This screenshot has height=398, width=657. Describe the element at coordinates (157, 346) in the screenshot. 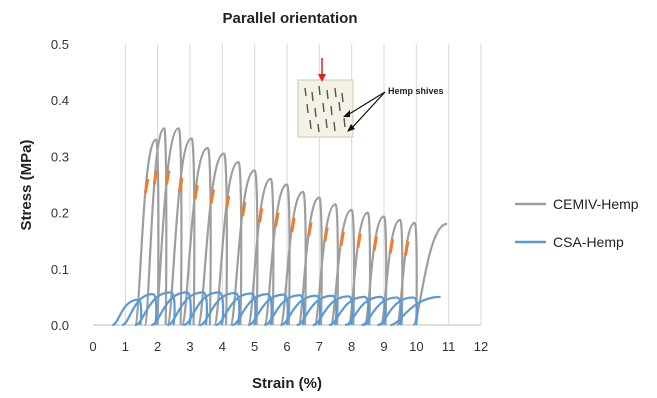

I see `x-tick-label: 2` at that location.